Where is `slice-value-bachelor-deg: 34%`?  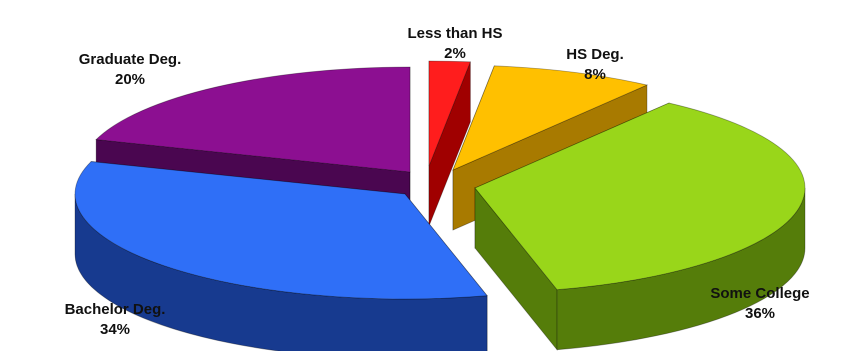 slice-value-bachelor-deg: 34% is located at coordinates (115, 329).